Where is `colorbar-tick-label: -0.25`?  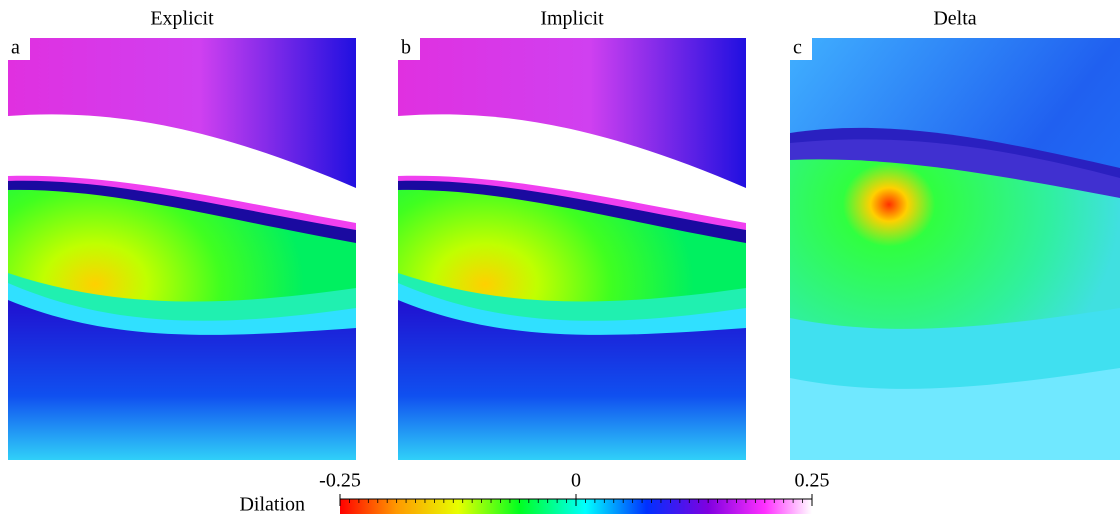
colorbar-tick-label: -0.25 is located at coordinates (340, 481).